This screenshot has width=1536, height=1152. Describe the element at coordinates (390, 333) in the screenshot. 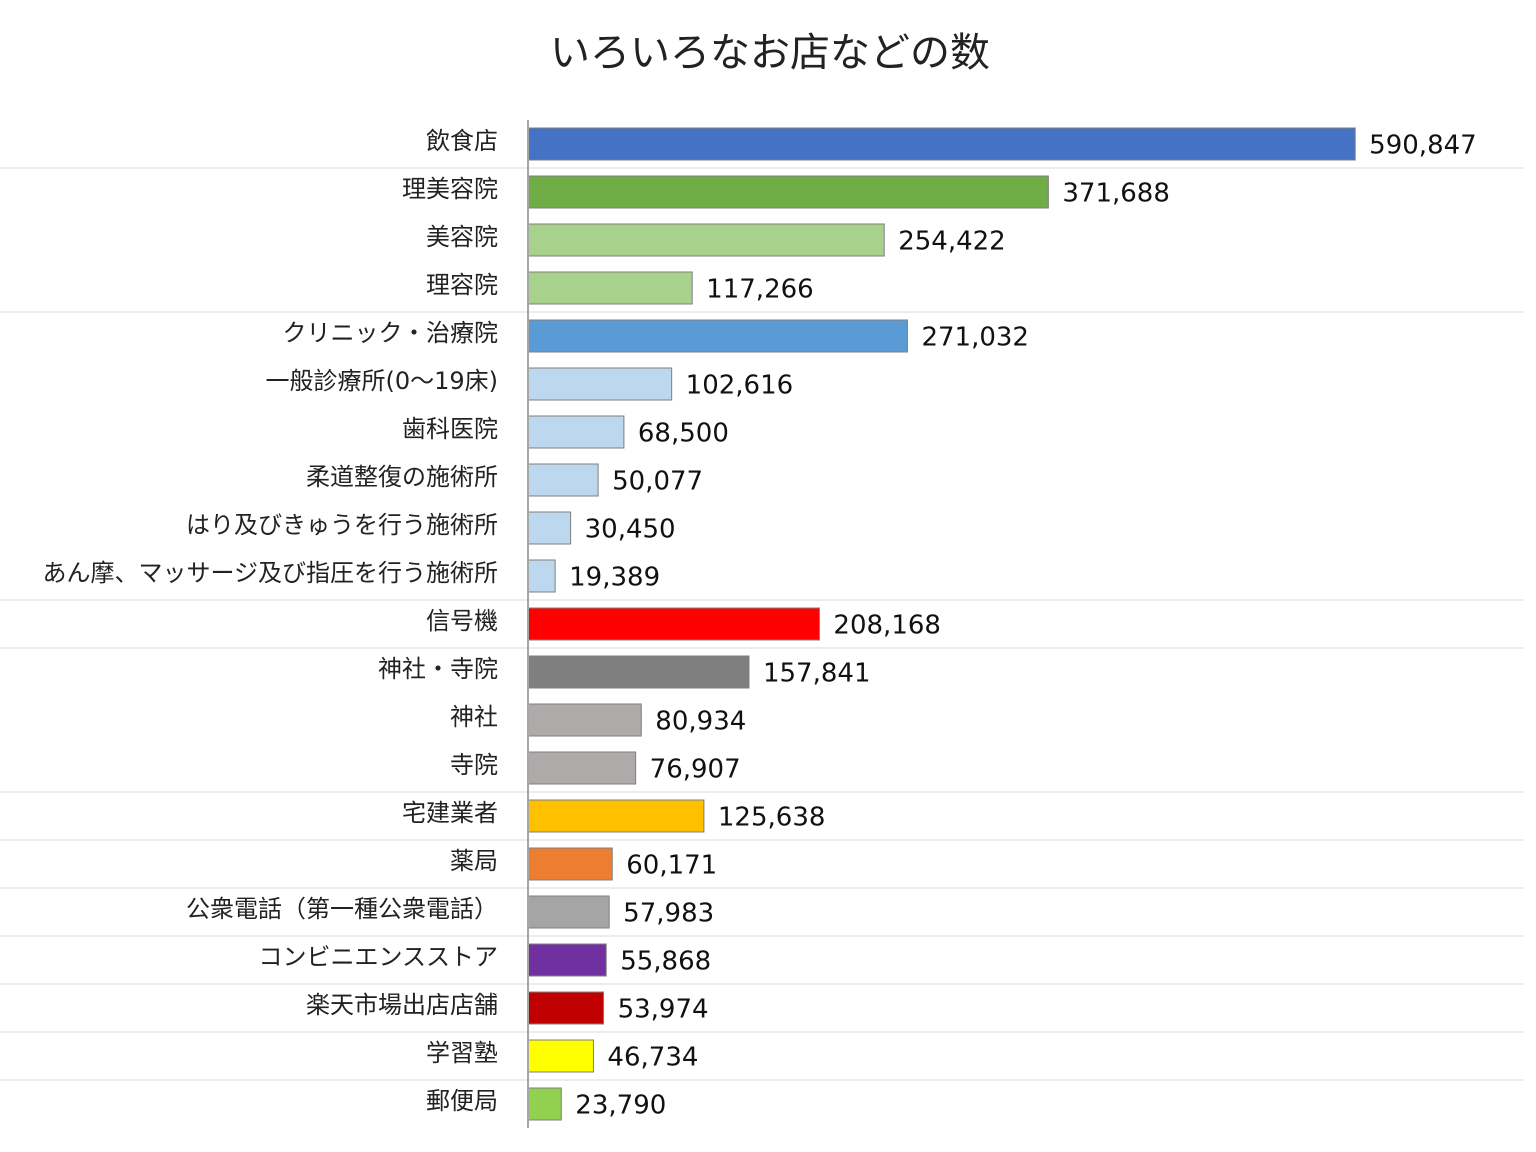

I see `category-label: クリニック・治療院` at that location.